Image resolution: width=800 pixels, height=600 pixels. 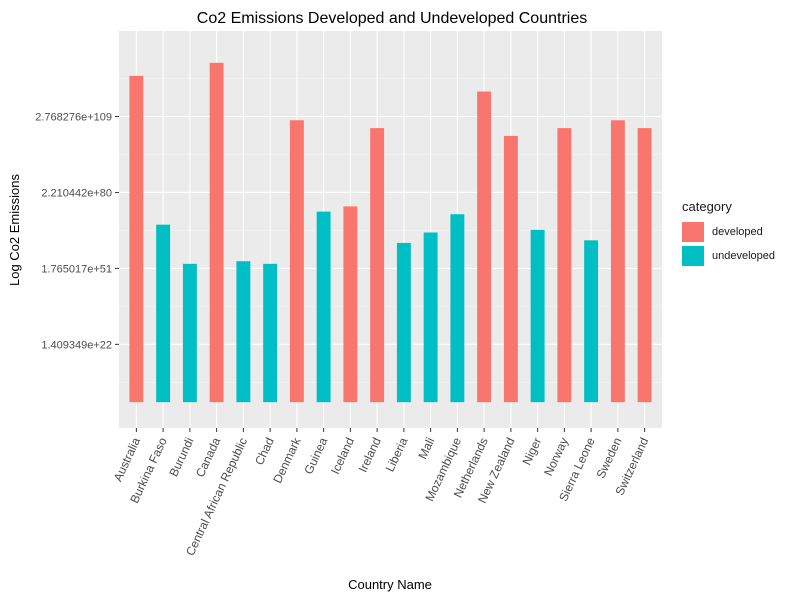 I want to click on x-tick-label: Iceland, so click(x=342, y=455).